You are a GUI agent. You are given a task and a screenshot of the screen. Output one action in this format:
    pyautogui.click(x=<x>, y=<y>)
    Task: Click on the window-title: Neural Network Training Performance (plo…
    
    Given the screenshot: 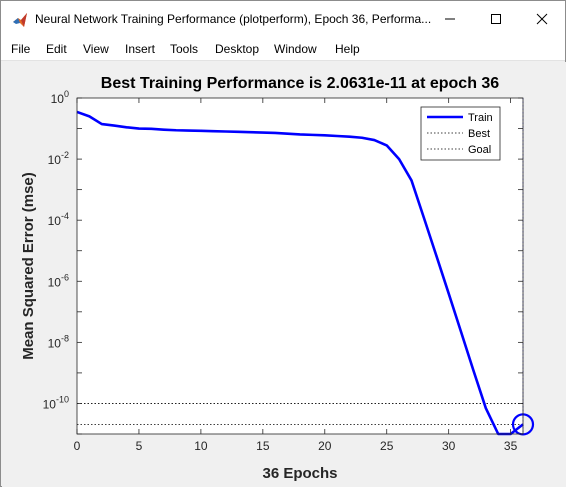 What is the action you would take?
    pyautogui.click(x=233, y=19)
    